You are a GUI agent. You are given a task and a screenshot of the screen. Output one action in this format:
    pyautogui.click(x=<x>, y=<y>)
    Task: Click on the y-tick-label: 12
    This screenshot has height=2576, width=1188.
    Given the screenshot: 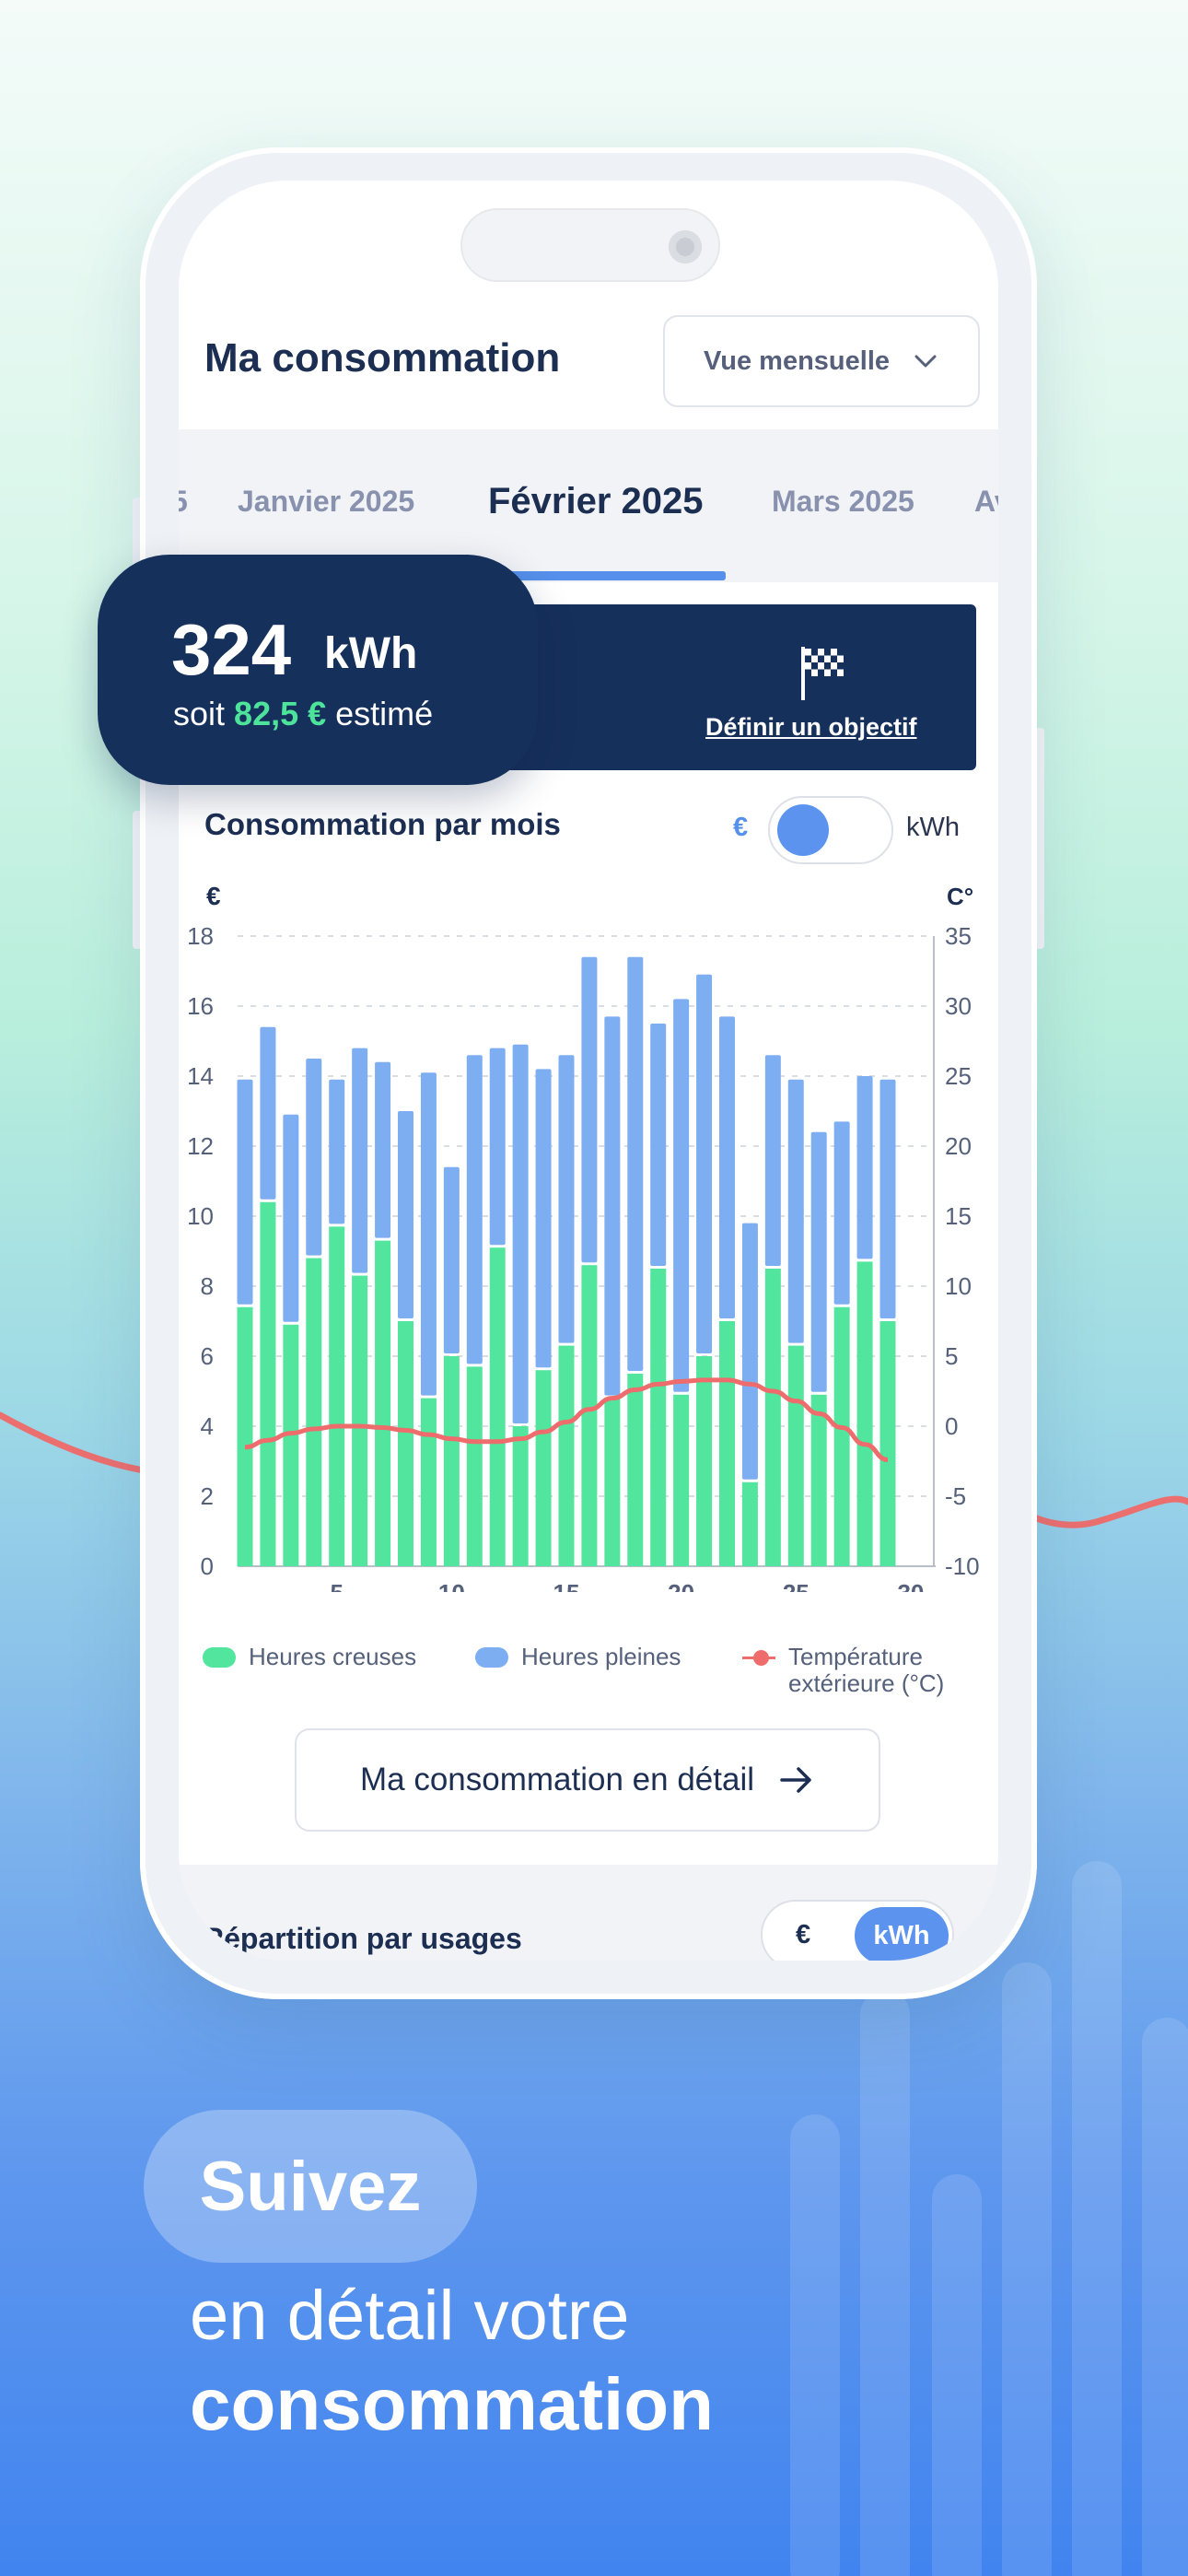 What is the action you would take?
    pyautogui.click(x=201, y=1146)
    